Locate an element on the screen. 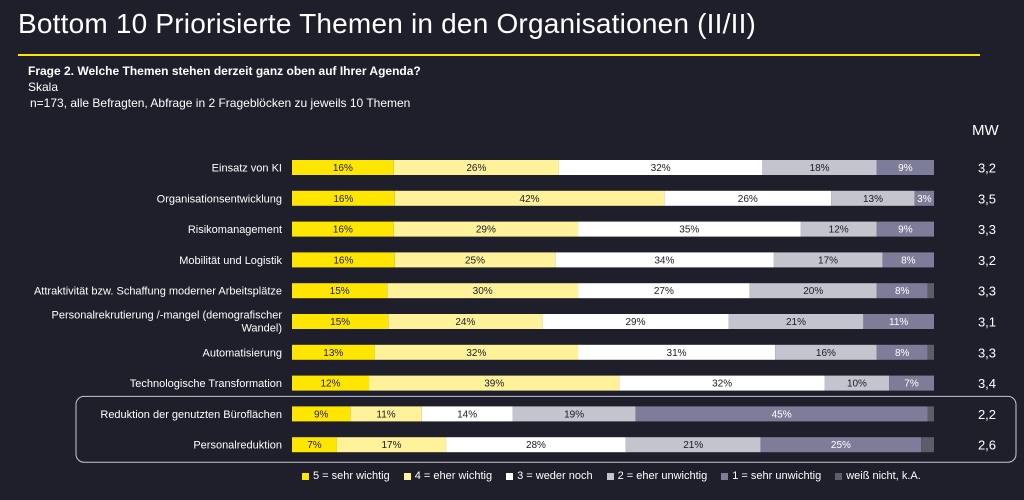  legend-label: 2 = eher unwichtig is located at coordinates (662, 476).